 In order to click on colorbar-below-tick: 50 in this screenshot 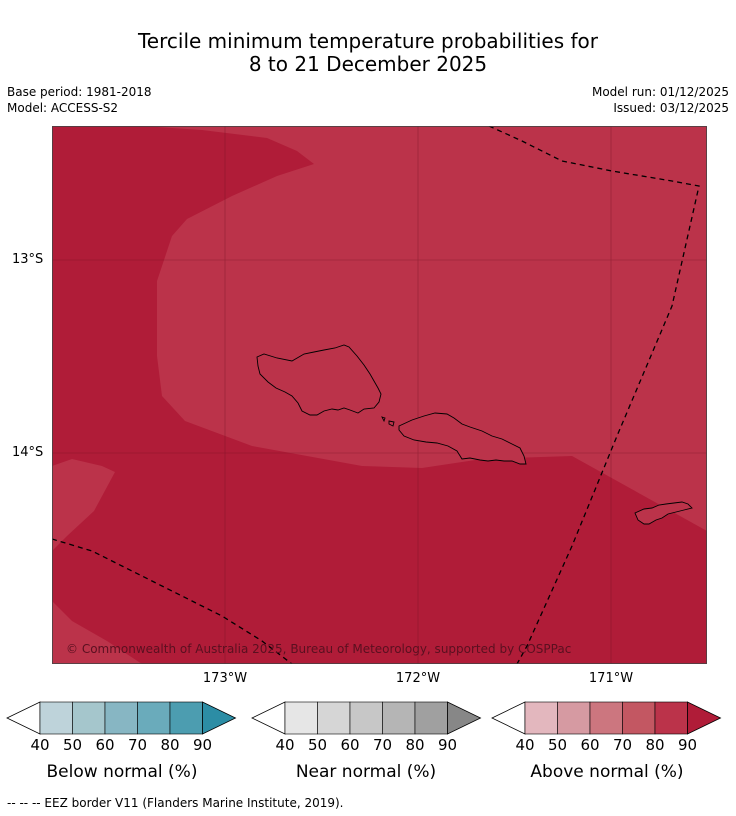, I will do `click(72, 745)`.